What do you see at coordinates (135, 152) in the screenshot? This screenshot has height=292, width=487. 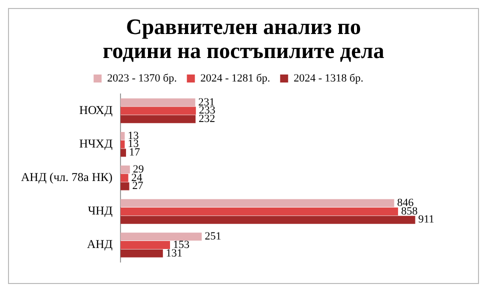 I see `data-label: 17` at bounding box center [135, 152].